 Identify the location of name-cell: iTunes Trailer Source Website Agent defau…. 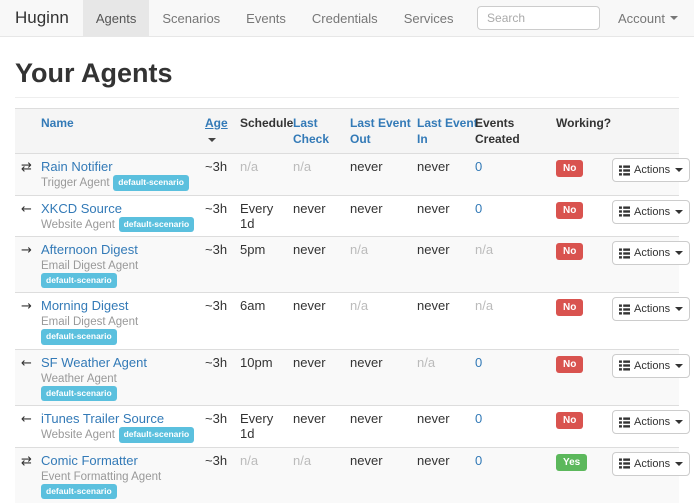
(117, 426).